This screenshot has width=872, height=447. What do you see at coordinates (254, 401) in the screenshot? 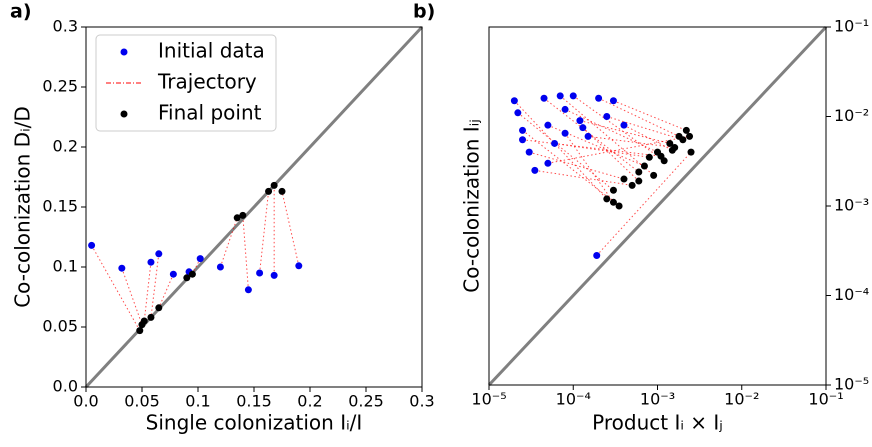
I see `x-tick-label: 0.15` at bounding box center [254, 401].